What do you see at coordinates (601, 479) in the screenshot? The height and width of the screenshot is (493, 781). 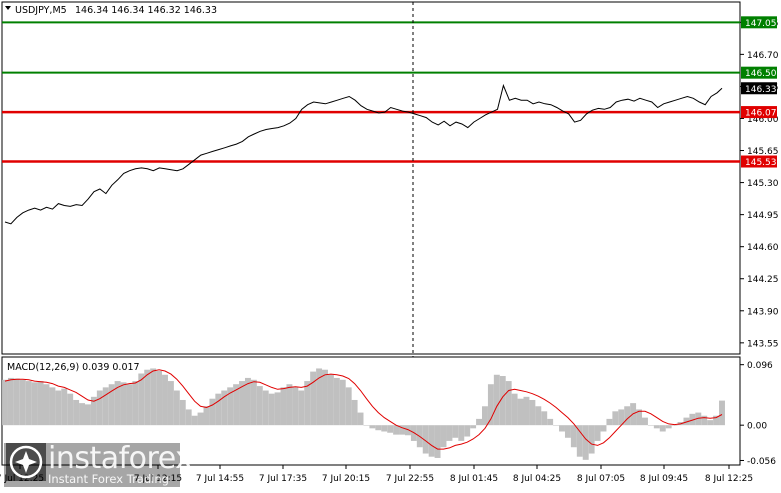 I see `time-tick-label: 8 Jul 07:05` at bounding box center [601, 479].